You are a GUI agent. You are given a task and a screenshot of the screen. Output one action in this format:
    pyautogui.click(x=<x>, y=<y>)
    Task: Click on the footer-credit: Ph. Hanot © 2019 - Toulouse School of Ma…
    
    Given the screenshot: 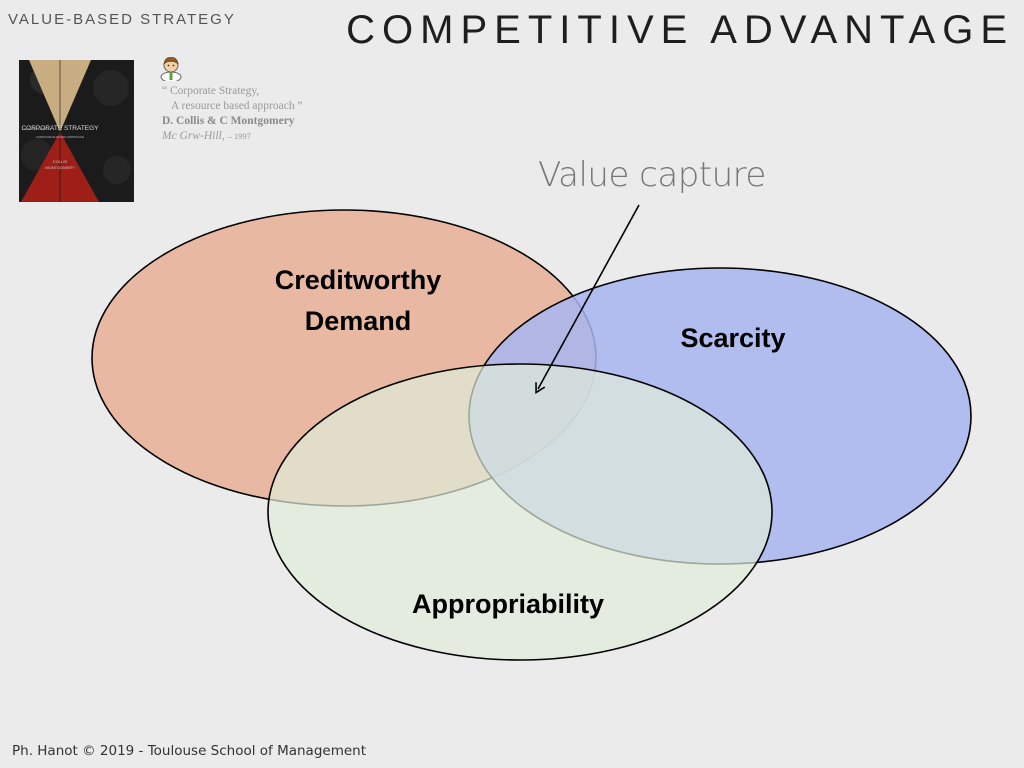 What is the action you would take?
    pyautogui.click(x=189, y=751)
    